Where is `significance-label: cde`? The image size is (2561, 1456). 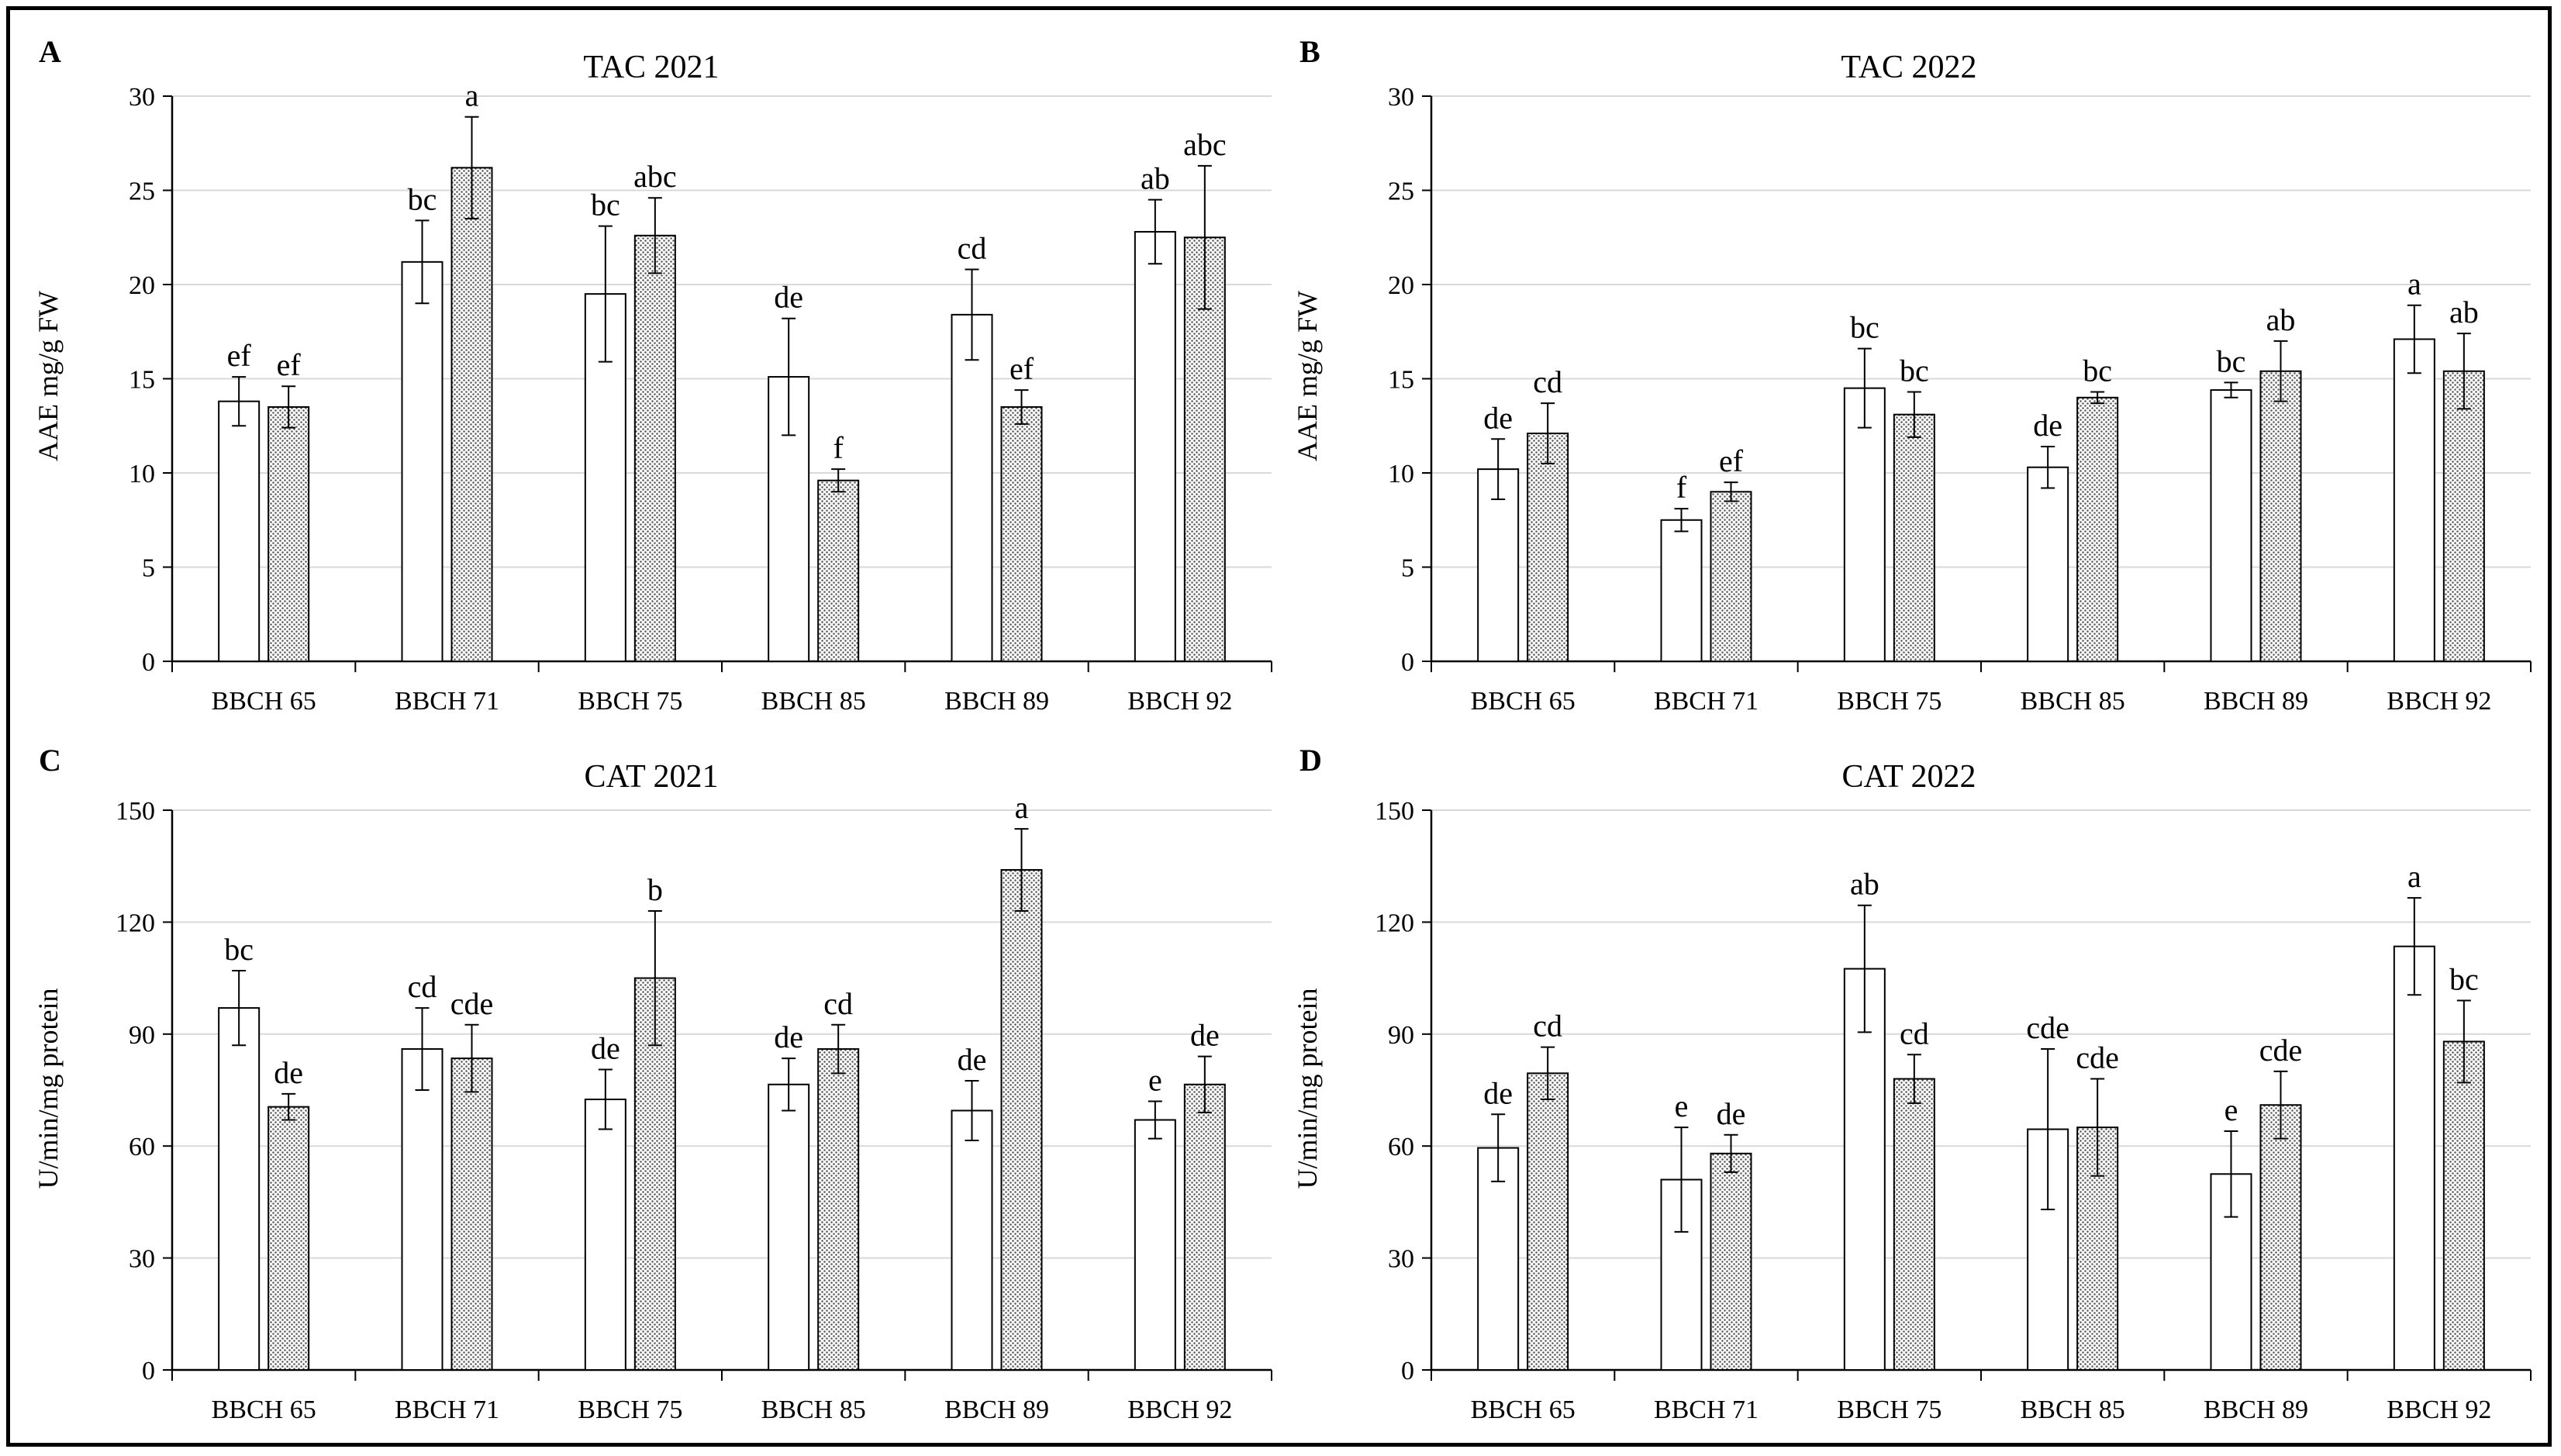 significance-label: cde is located at coordinates (2047, 1028).